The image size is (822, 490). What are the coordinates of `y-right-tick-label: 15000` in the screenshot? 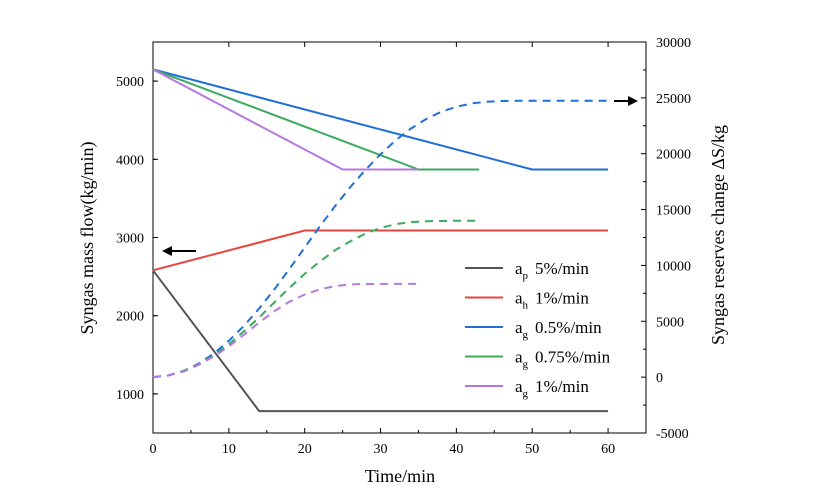 It's located at (673, 211).